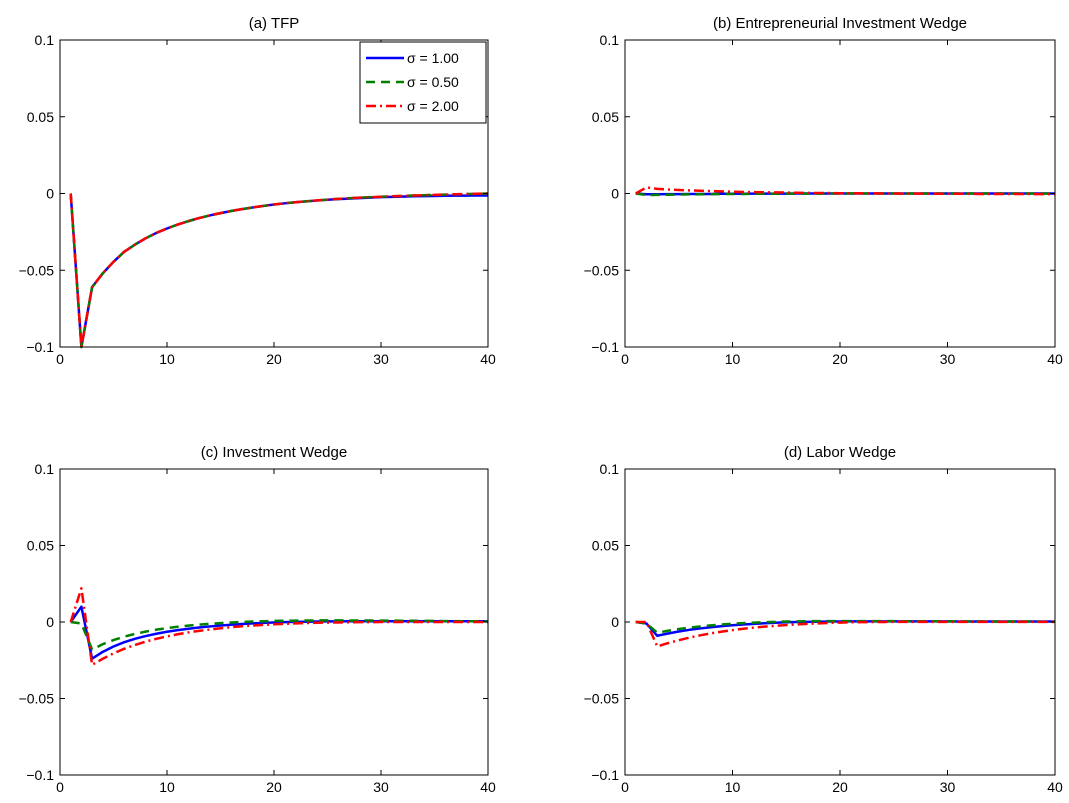  I want to click on legend-label: σ = 0.50, so click(433, 82).